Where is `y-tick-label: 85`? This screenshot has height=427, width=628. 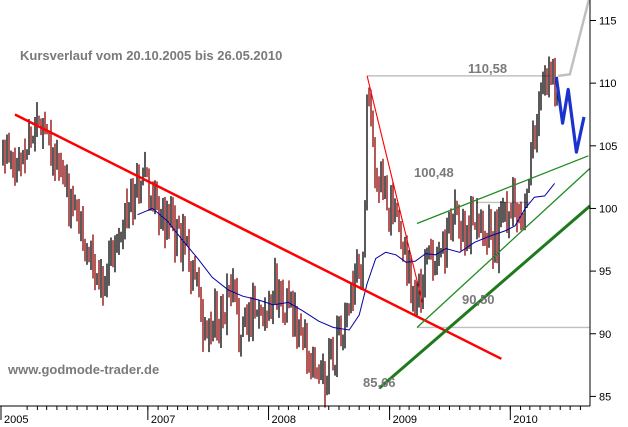
y-tick-label: 85 is located at coordinates (605, 397).